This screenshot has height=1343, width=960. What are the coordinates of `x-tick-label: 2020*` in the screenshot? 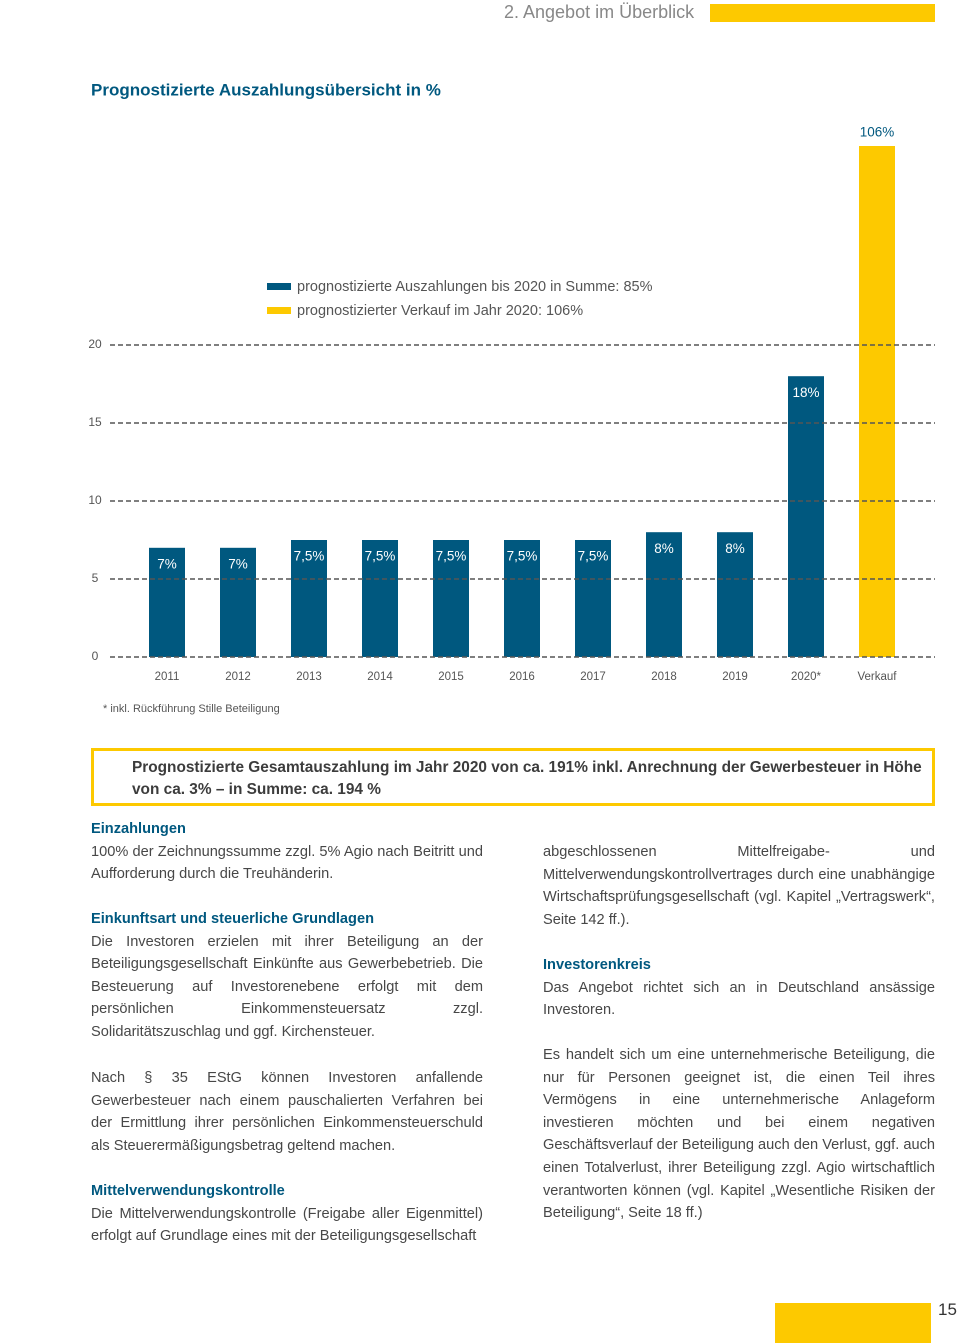 It's located at (806, 677).